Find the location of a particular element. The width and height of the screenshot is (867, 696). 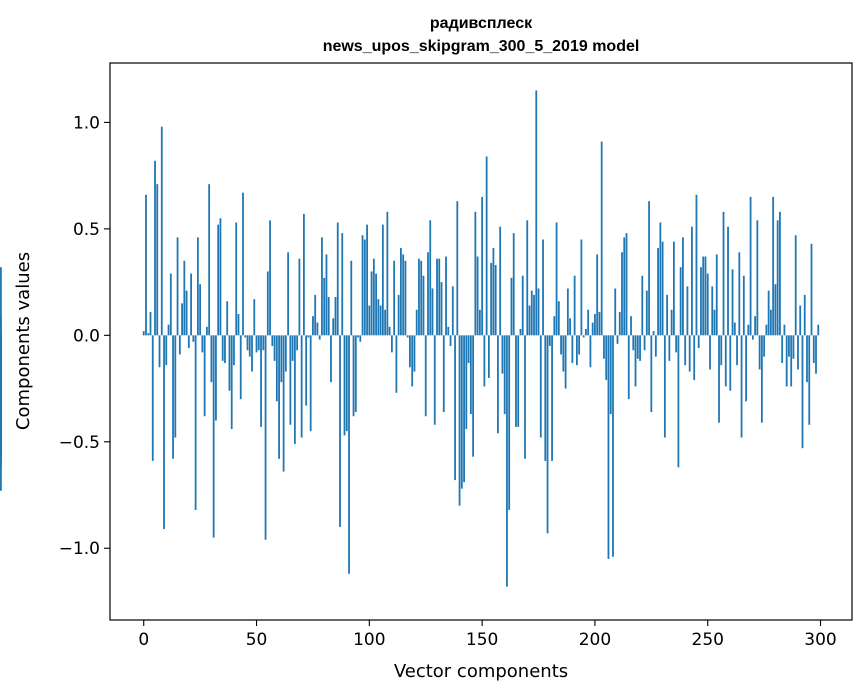

x-axis-ticks: 0 50 100 150 200 250 300 is located at coordinates (487, 635).